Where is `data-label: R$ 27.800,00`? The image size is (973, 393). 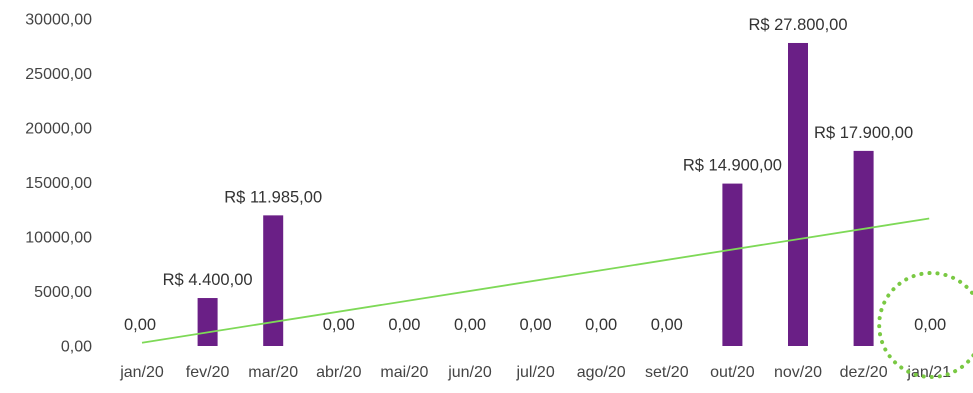
data-label: R$ 27.800,00 is located at coordinates (797, 25).